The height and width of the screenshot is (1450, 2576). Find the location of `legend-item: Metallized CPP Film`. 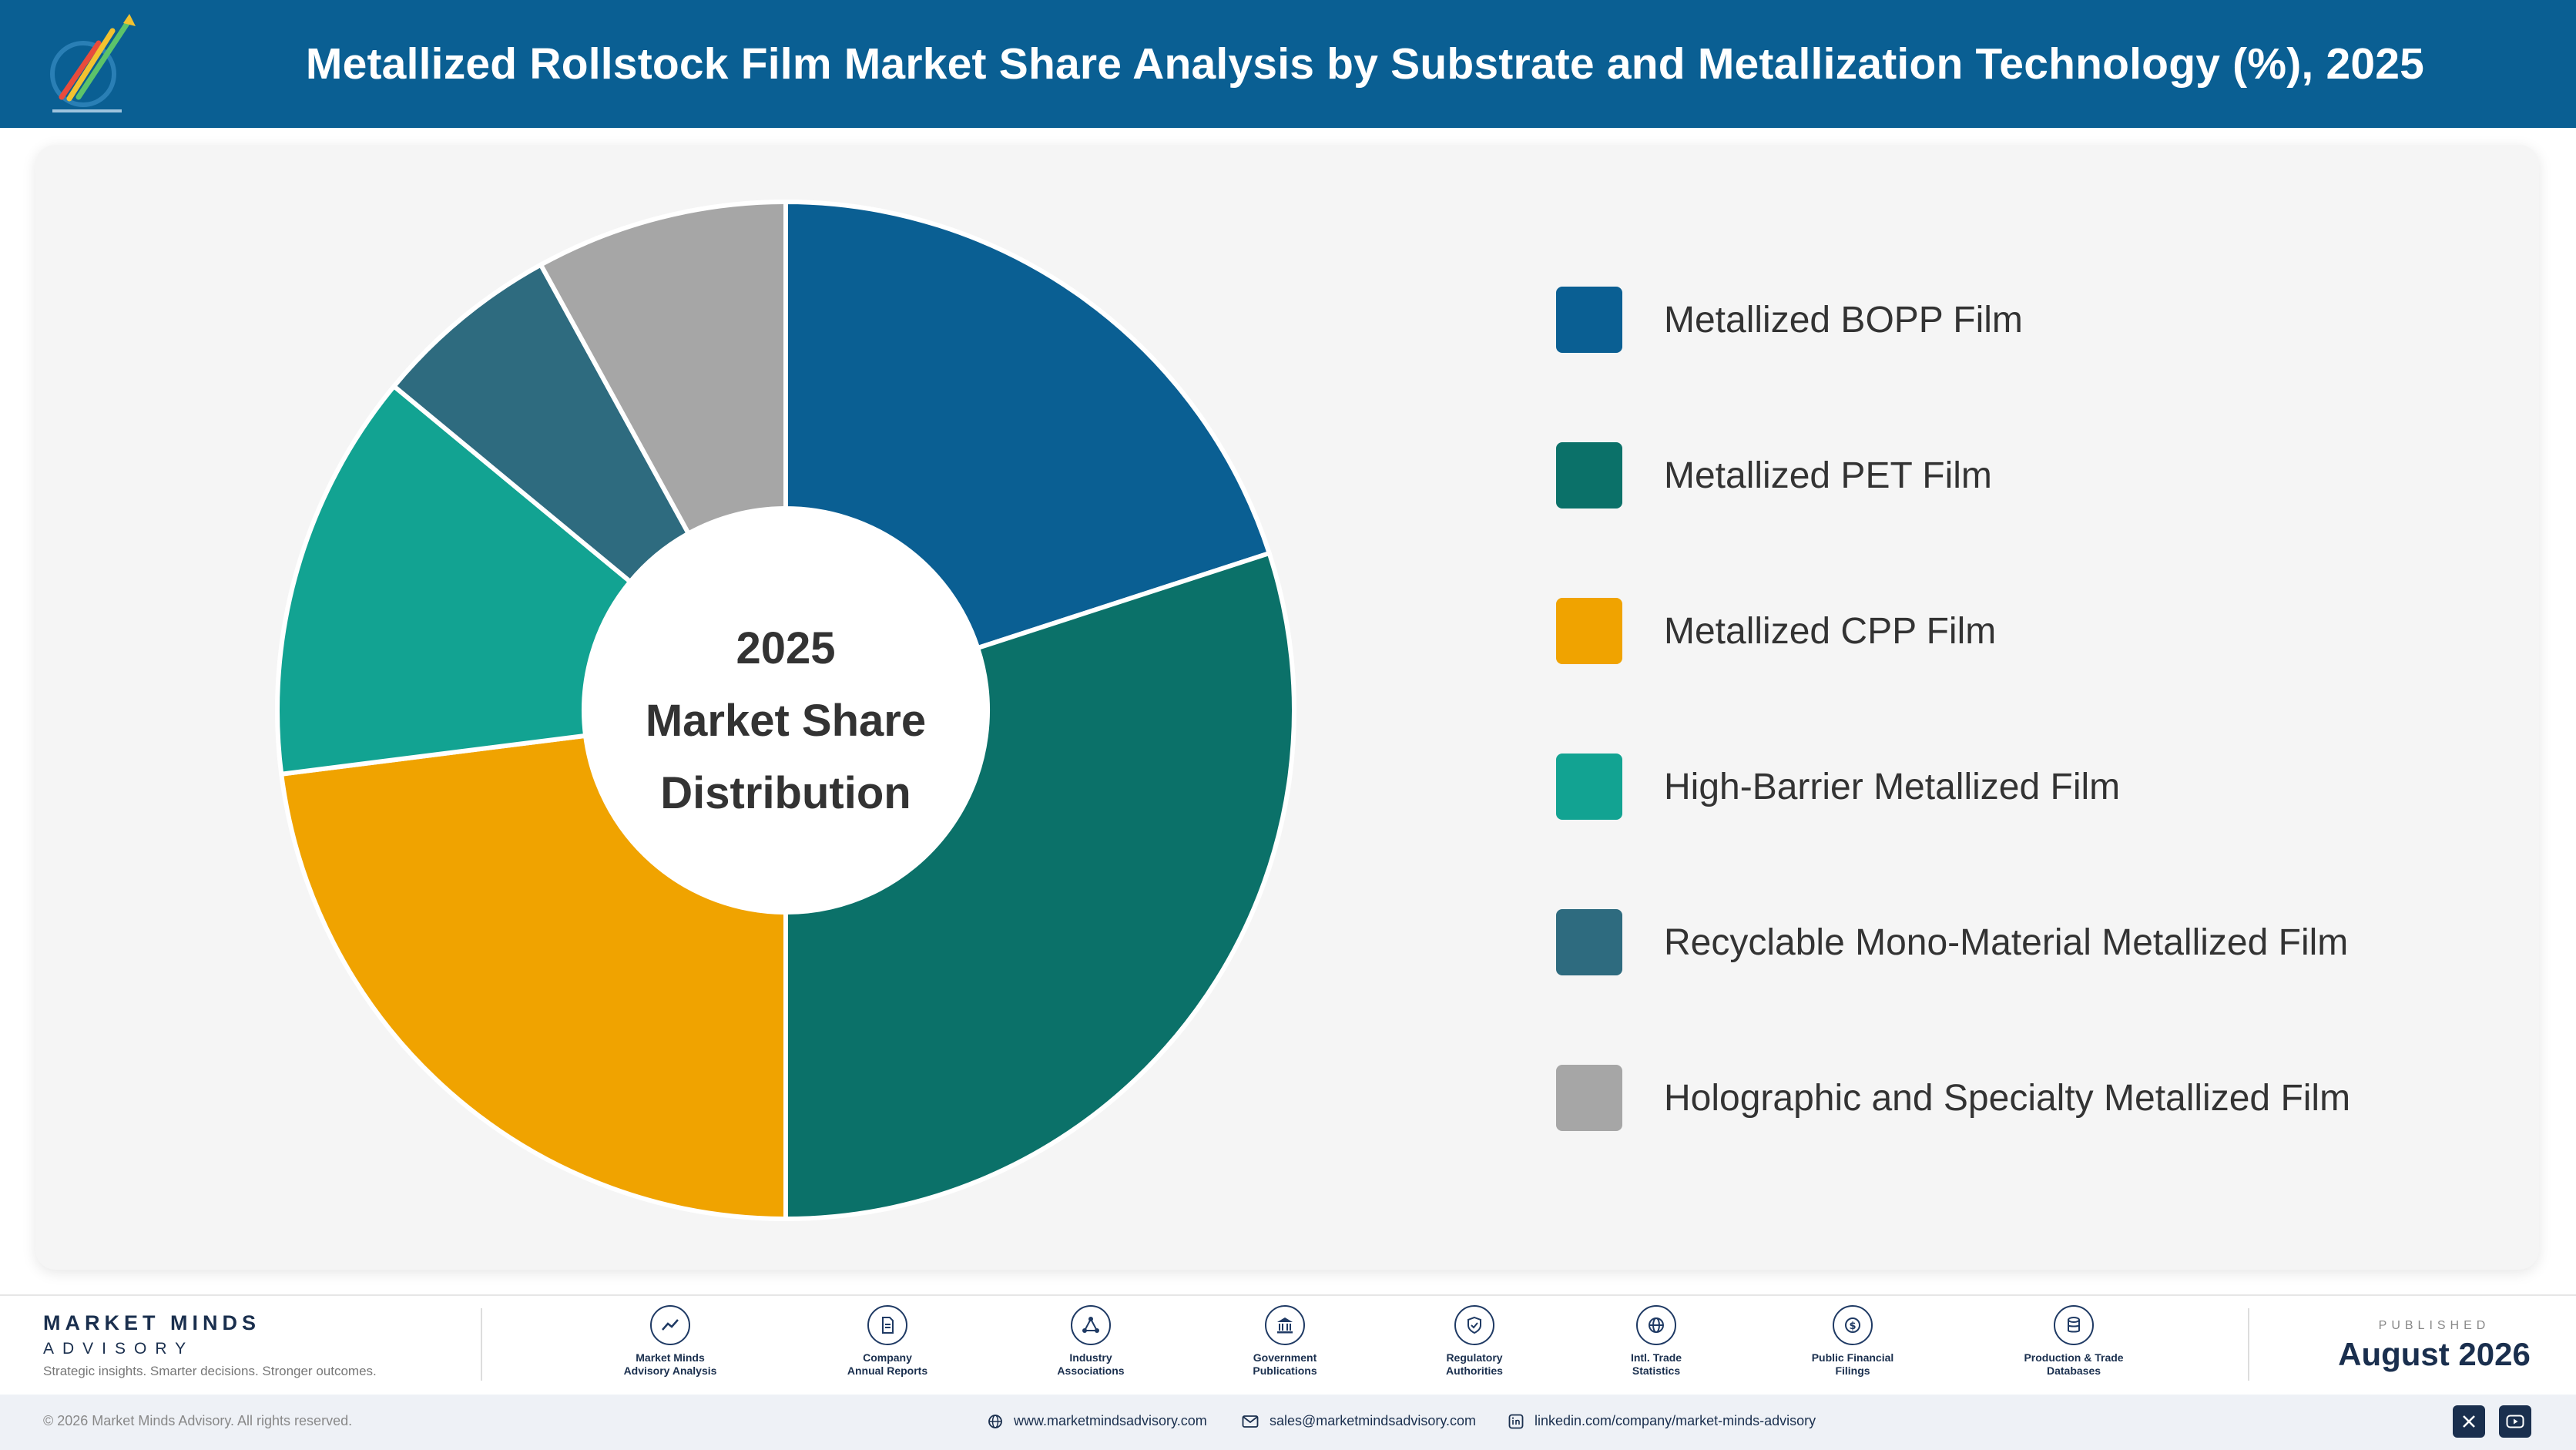

legend-item: Metallized CPP Film is located at coordinates (1953, 631).